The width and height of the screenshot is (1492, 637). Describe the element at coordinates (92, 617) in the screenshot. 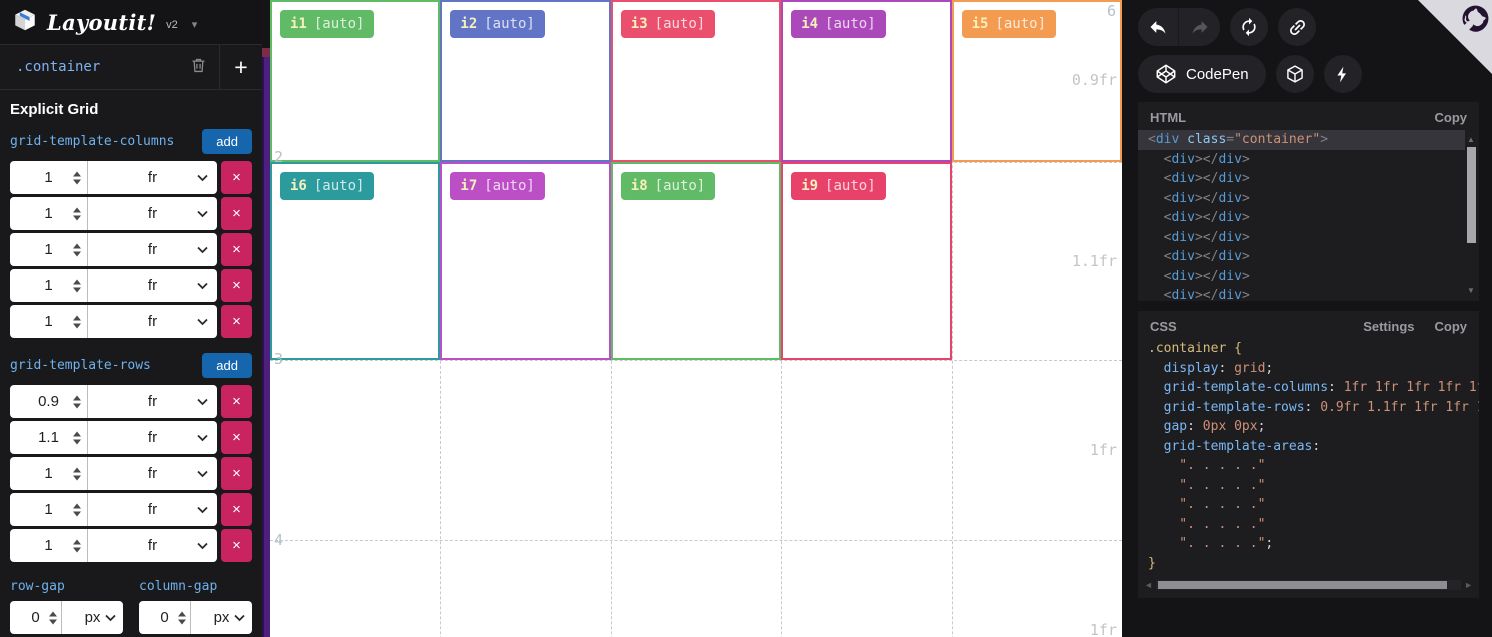

I see `row-gap-unit-select: px` at that location.